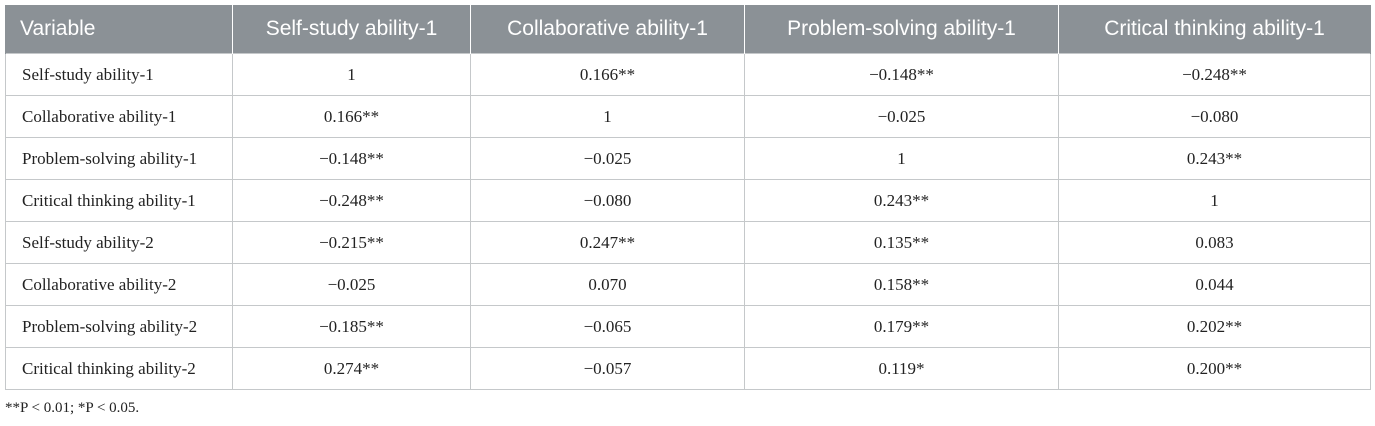 The width and height of the screenshot is (1375, 426). I want to click on table-cell: 0.202**, so click(1214, 326).